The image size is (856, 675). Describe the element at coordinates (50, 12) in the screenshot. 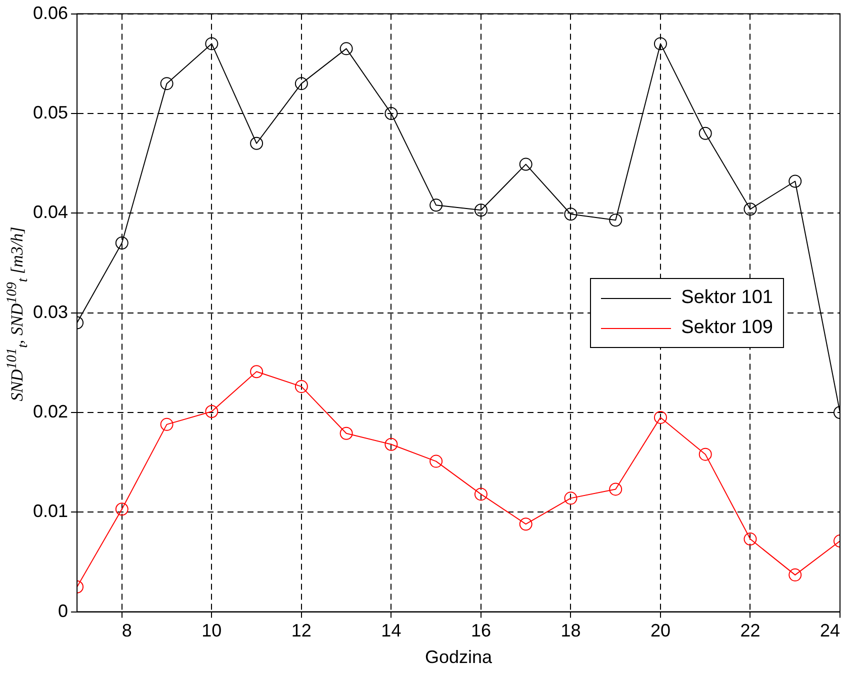

I see `y-tick-label: 0.06` at that location.